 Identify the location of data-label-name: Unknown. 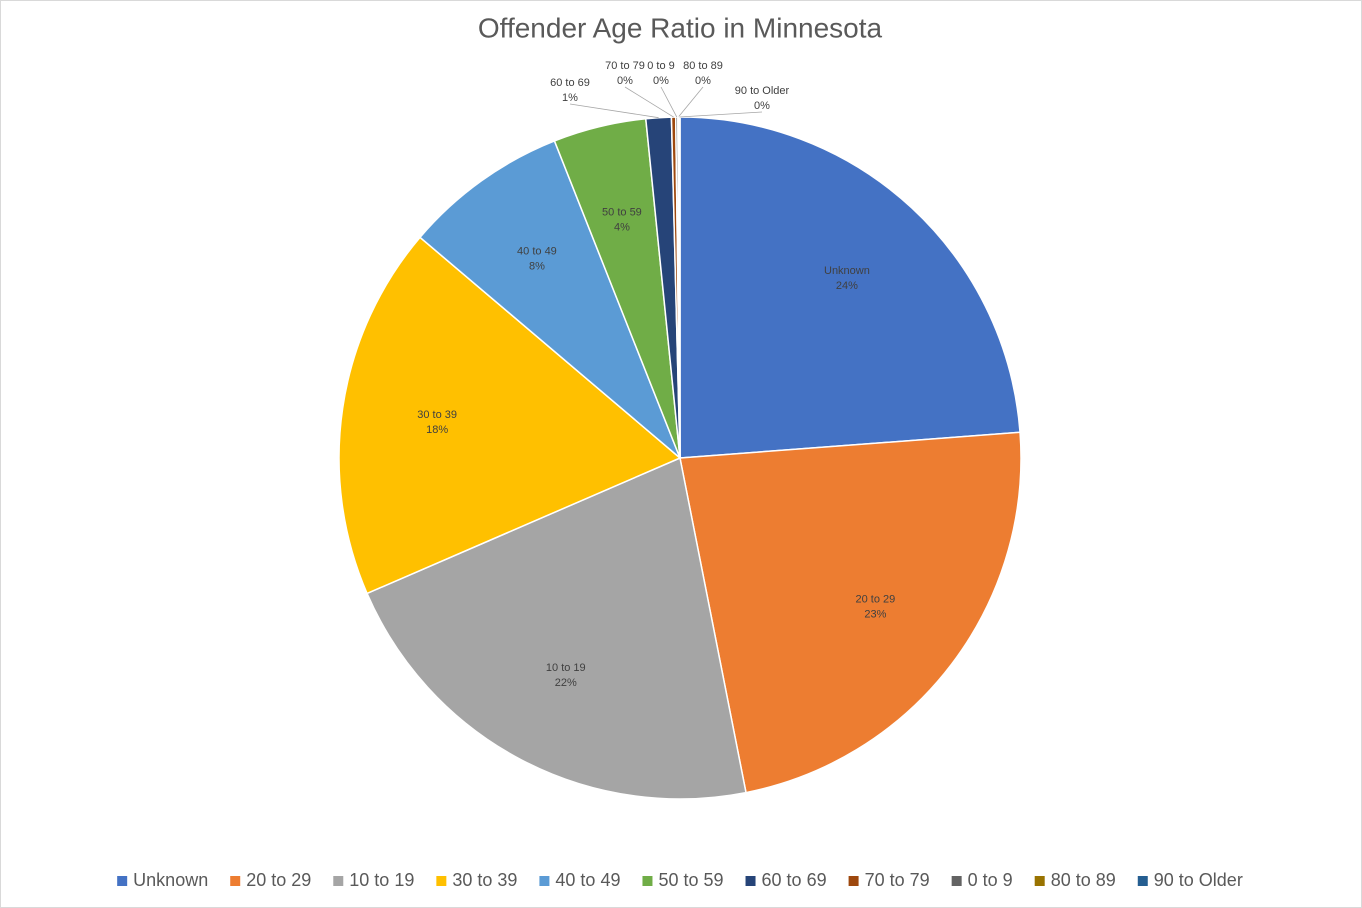
(847, 271).